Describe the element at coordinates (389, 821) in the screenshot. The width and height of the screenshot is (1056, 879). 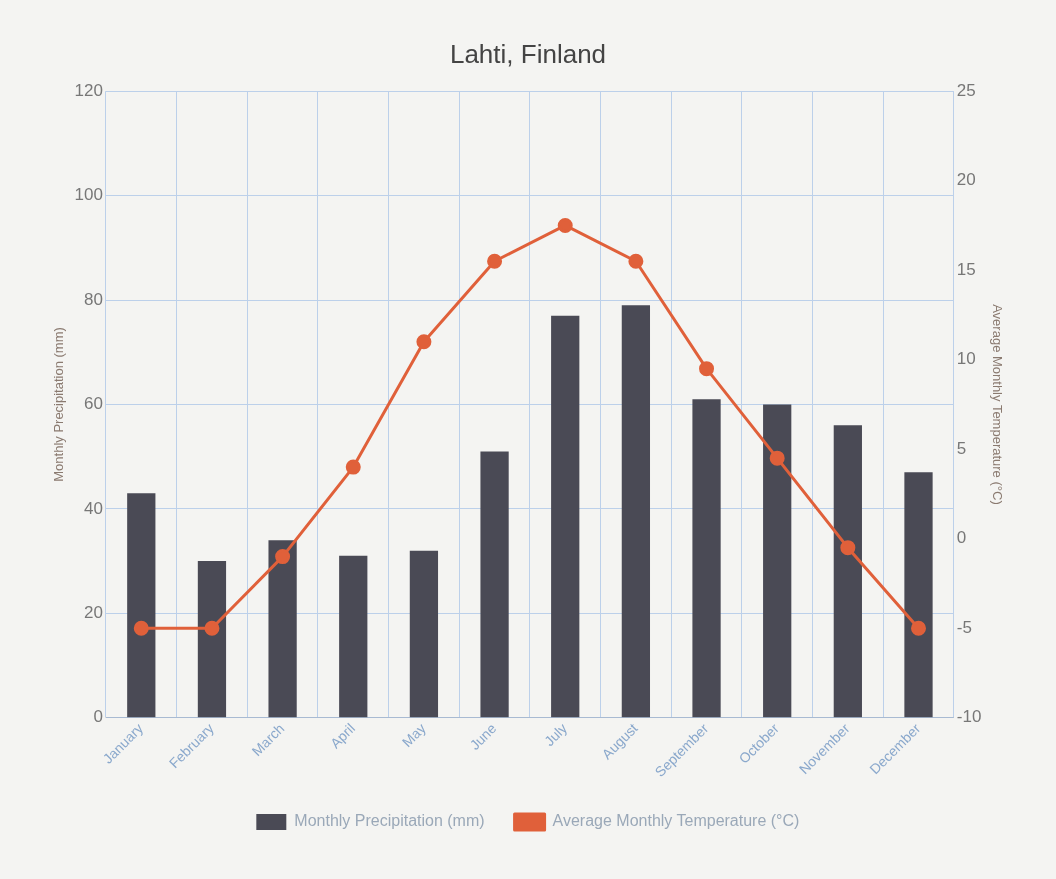
I see `legend-label: Monthly Precipitation (mm)` at that location.